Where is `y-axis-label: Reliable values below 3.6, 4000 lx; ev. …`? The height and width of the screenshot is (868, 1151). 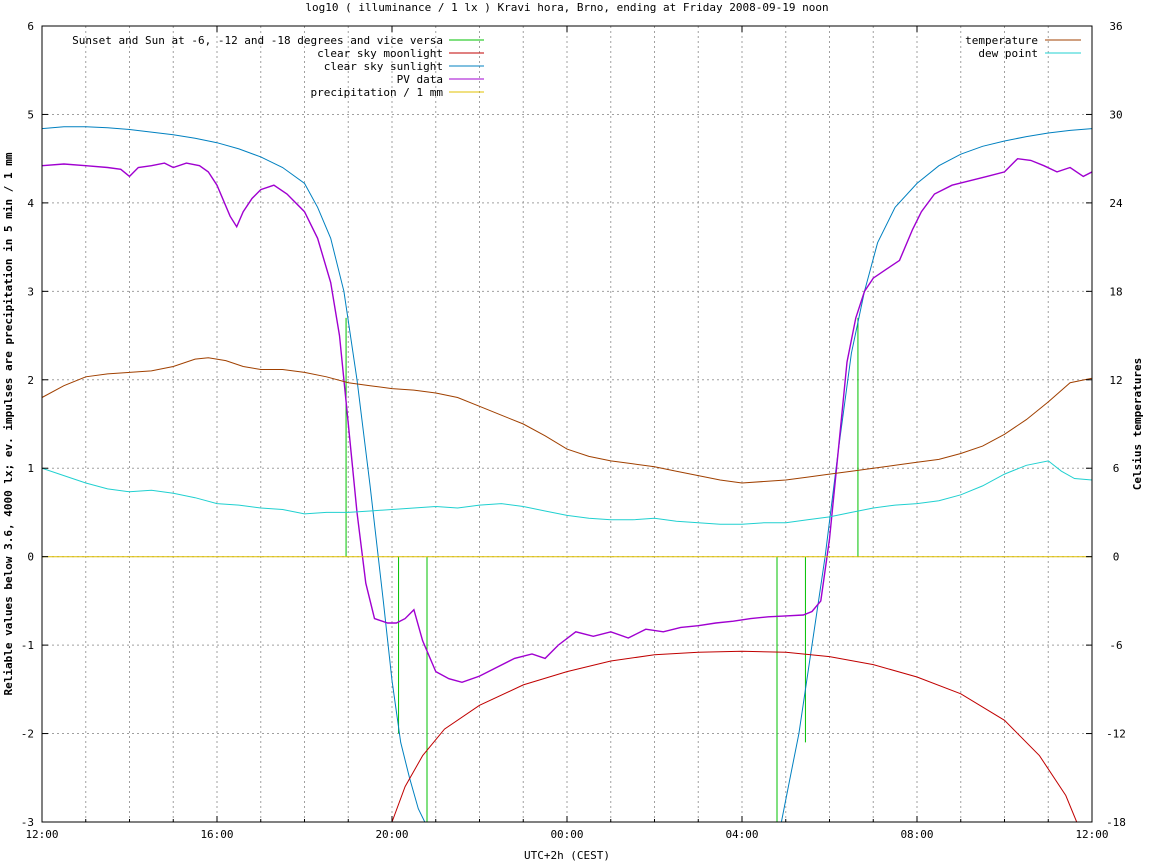
y-axis-label: Reliable values below 3.6, 4000 lx; ev. … is located at coordinates (8, 423).